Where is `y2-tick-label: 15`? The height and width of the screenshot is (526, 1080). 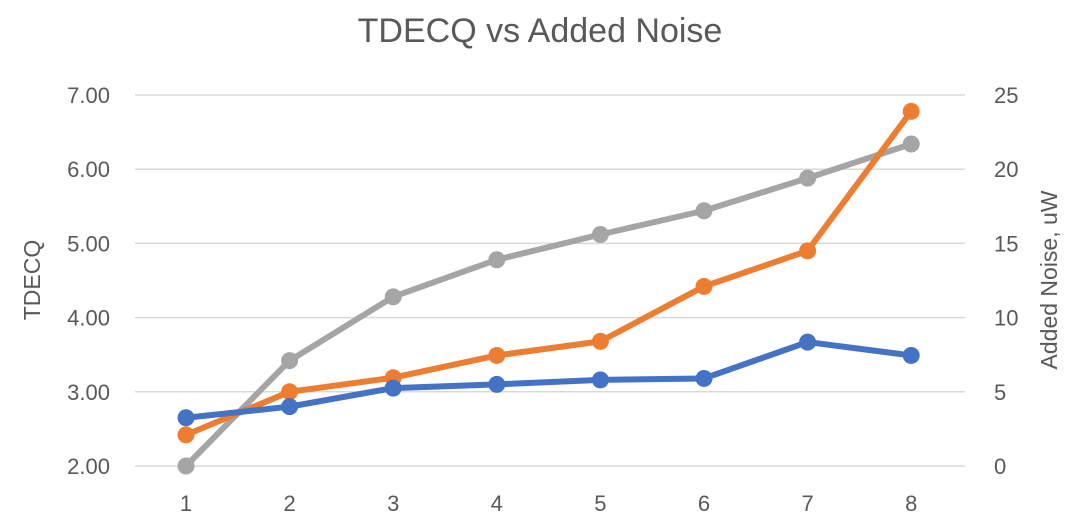 y2-tick-label: 15 is located at coordinates (1006, 243).